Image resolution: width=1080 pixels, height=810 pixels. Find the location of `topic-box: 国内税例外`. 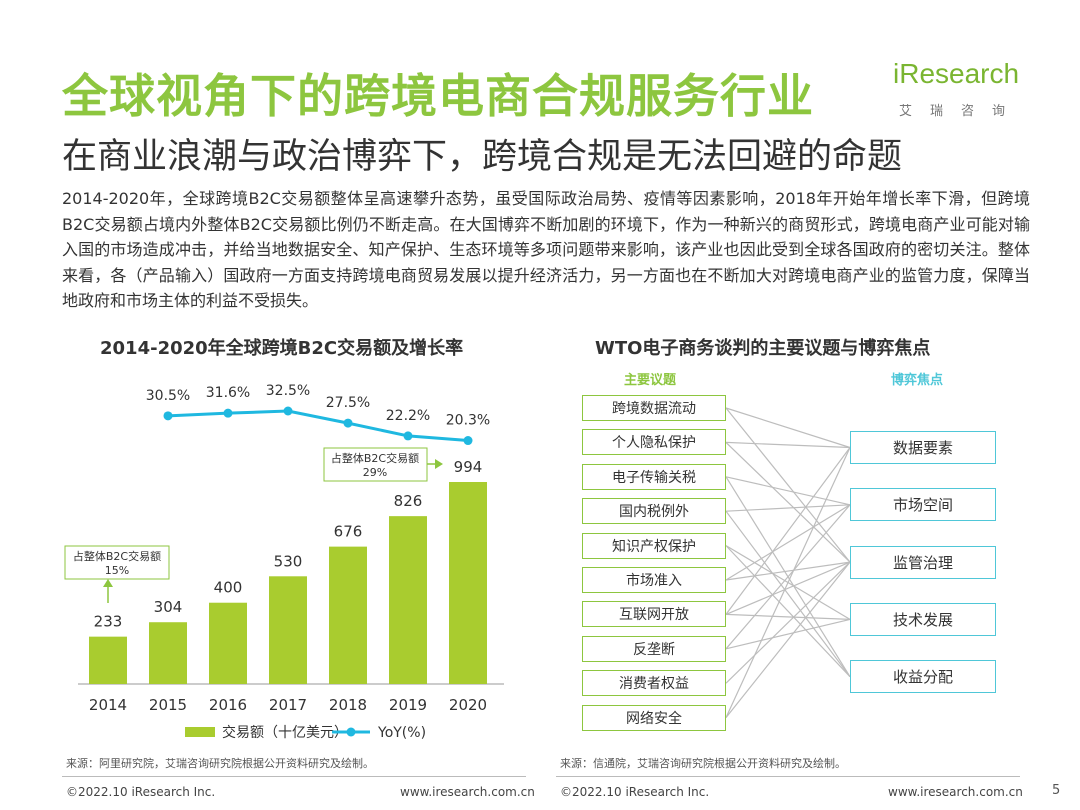

topic-box: 国内税例外 is located at coordinates (654, 511).